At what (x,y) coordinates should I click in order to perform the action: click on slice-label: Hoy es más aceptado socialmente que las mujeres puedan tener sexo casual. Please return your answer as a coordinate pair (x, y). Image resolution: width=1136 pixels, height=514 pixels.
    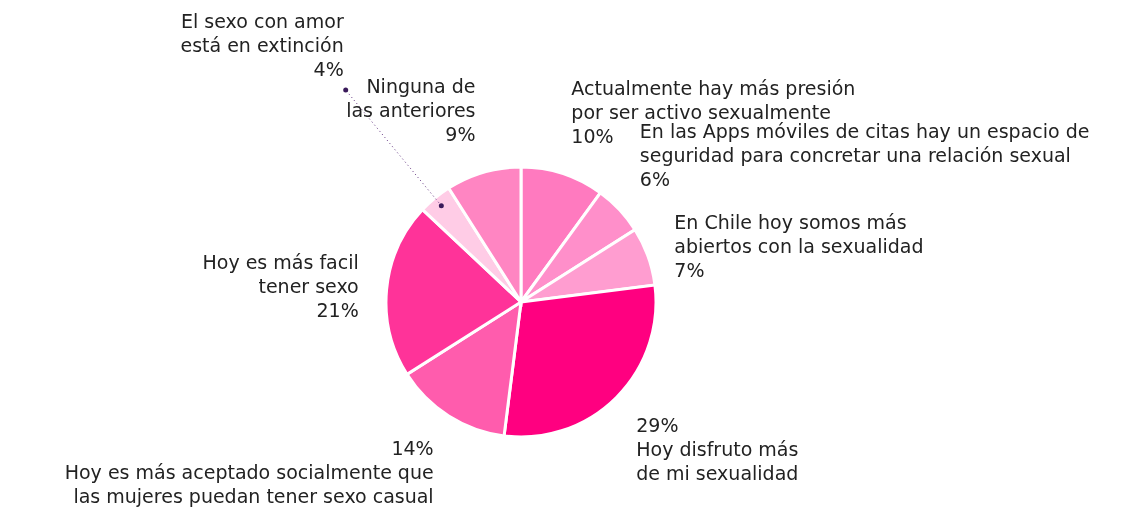
    Looking at the image, I should click on (249, 483).